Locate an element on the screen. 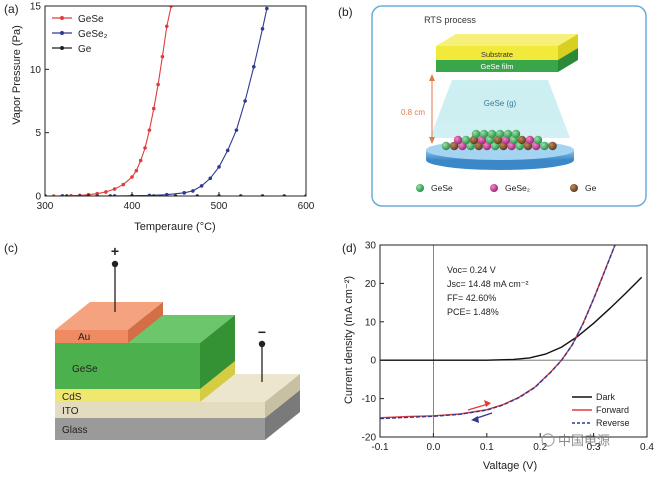  chart-d-x-tick-label: 0.0 is located at coordinates (433, 447).